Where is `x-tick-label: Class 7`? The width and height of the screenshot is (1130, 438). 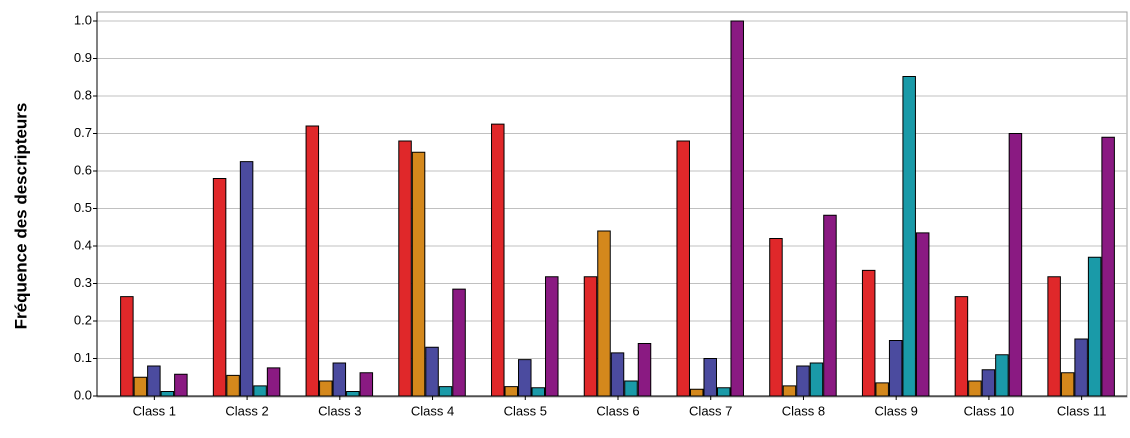 x-tick-label: Class 7 is located at coordinates (710, 410).